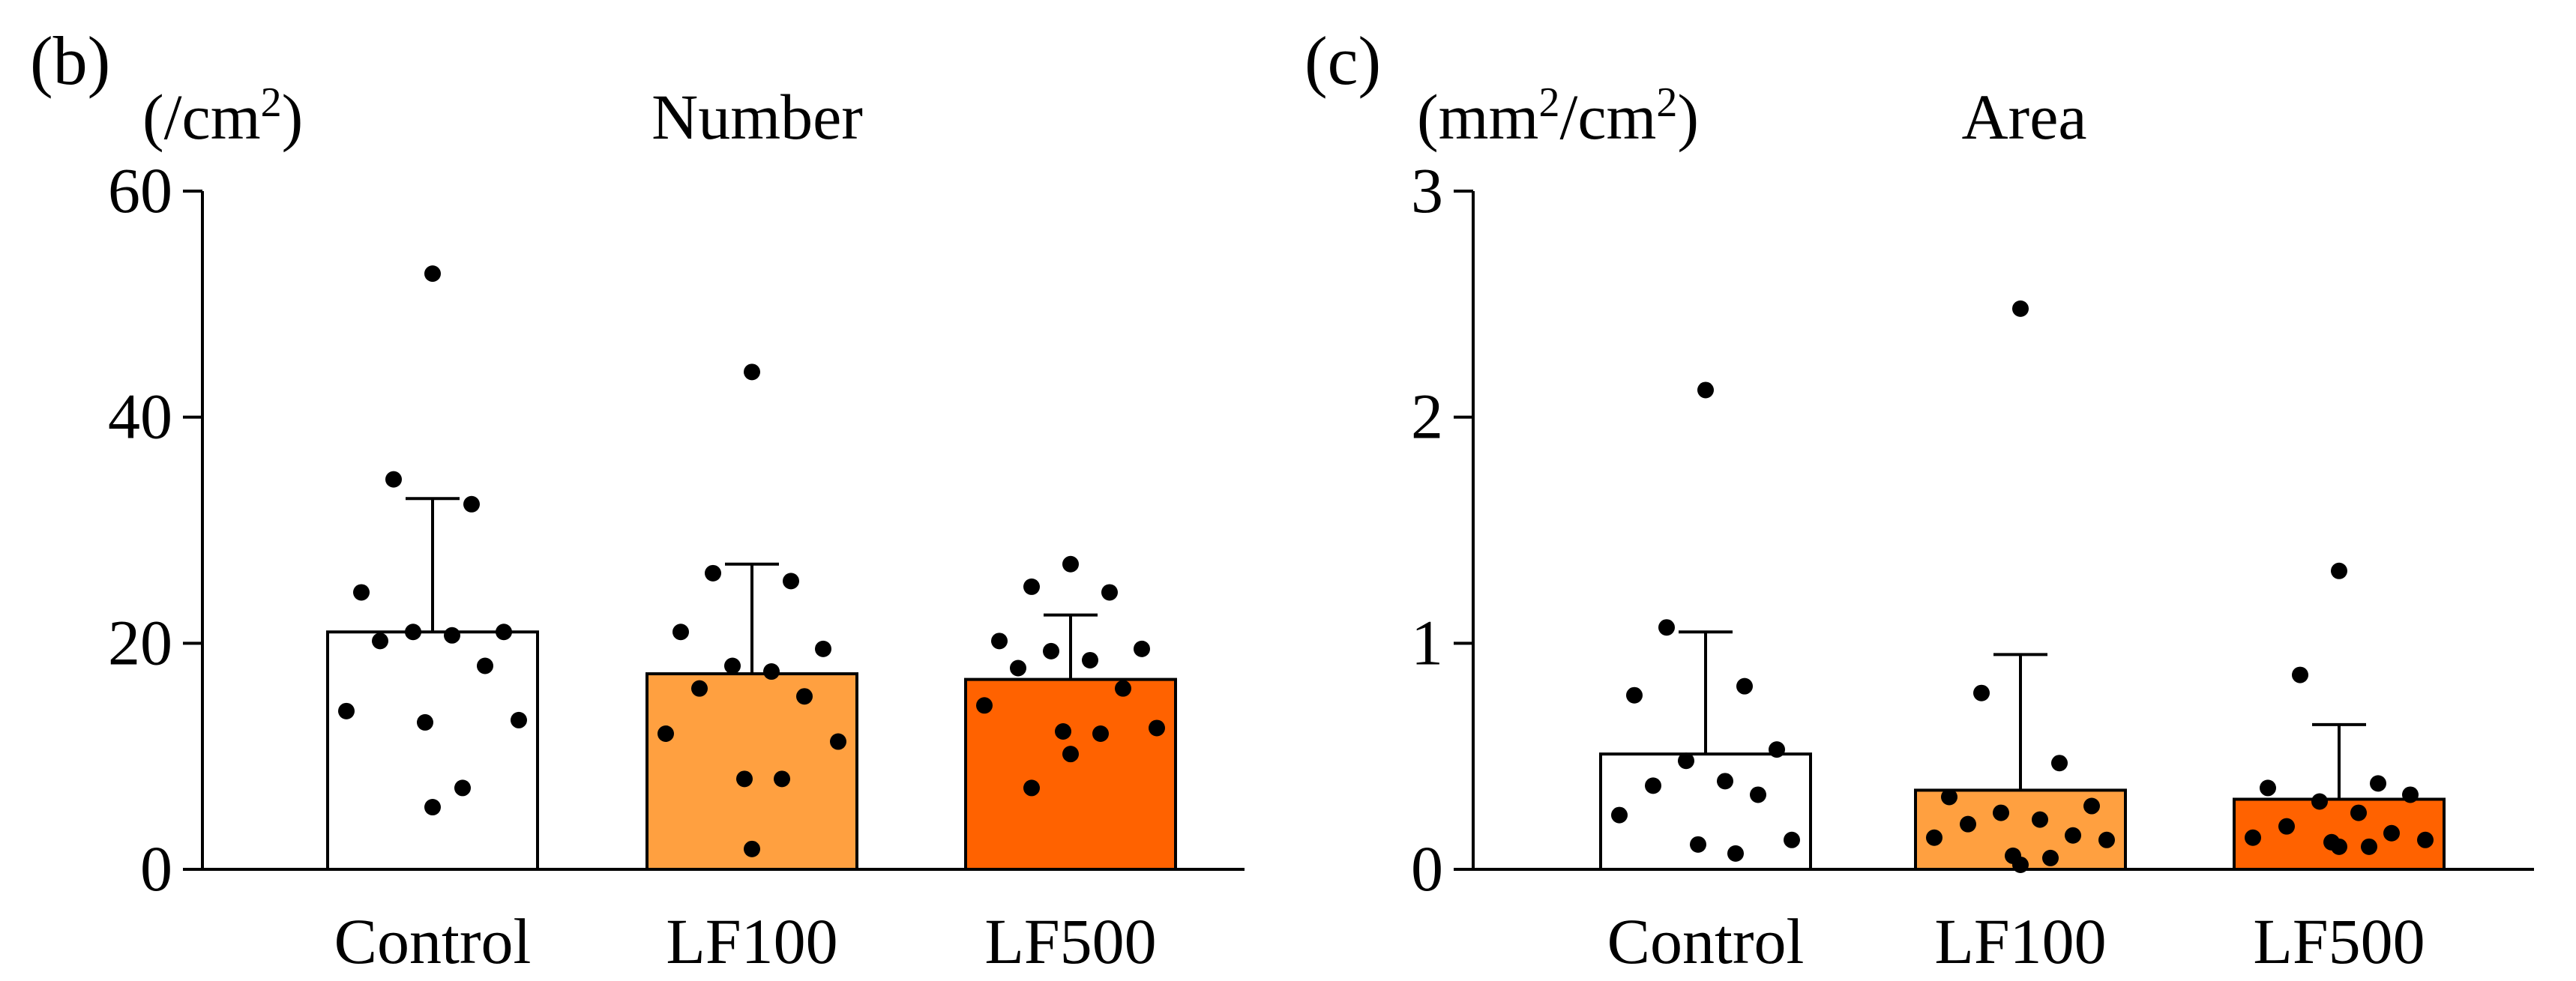  I want to click on y-tick-label-b: 20, so click(140, 642).